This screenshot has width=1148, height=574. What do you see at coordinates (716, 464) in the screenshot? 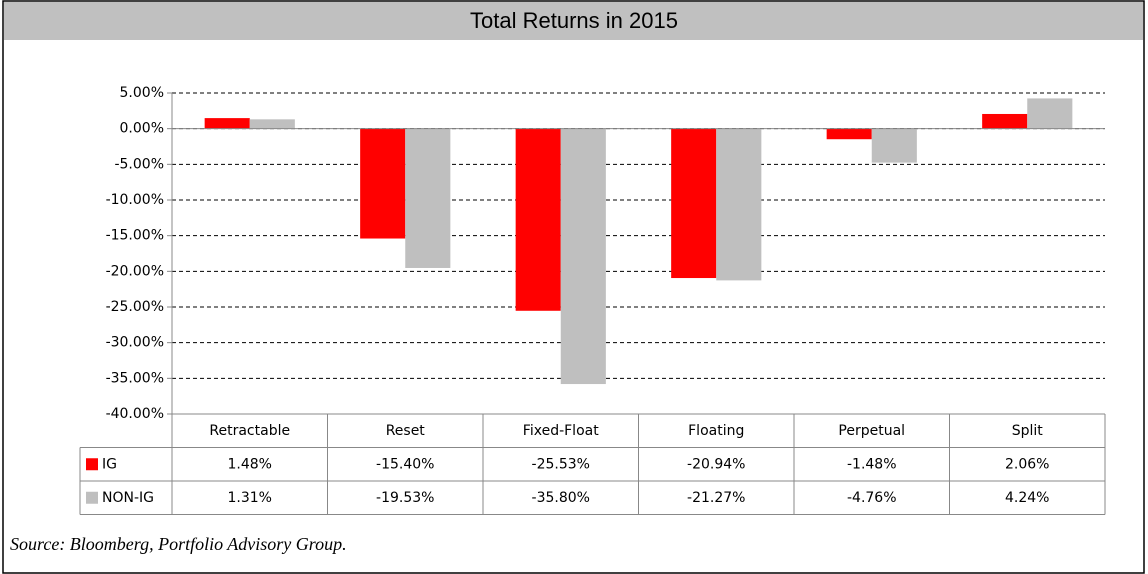
I see `table-value: -20.94%` at bounding box center [716, 464].